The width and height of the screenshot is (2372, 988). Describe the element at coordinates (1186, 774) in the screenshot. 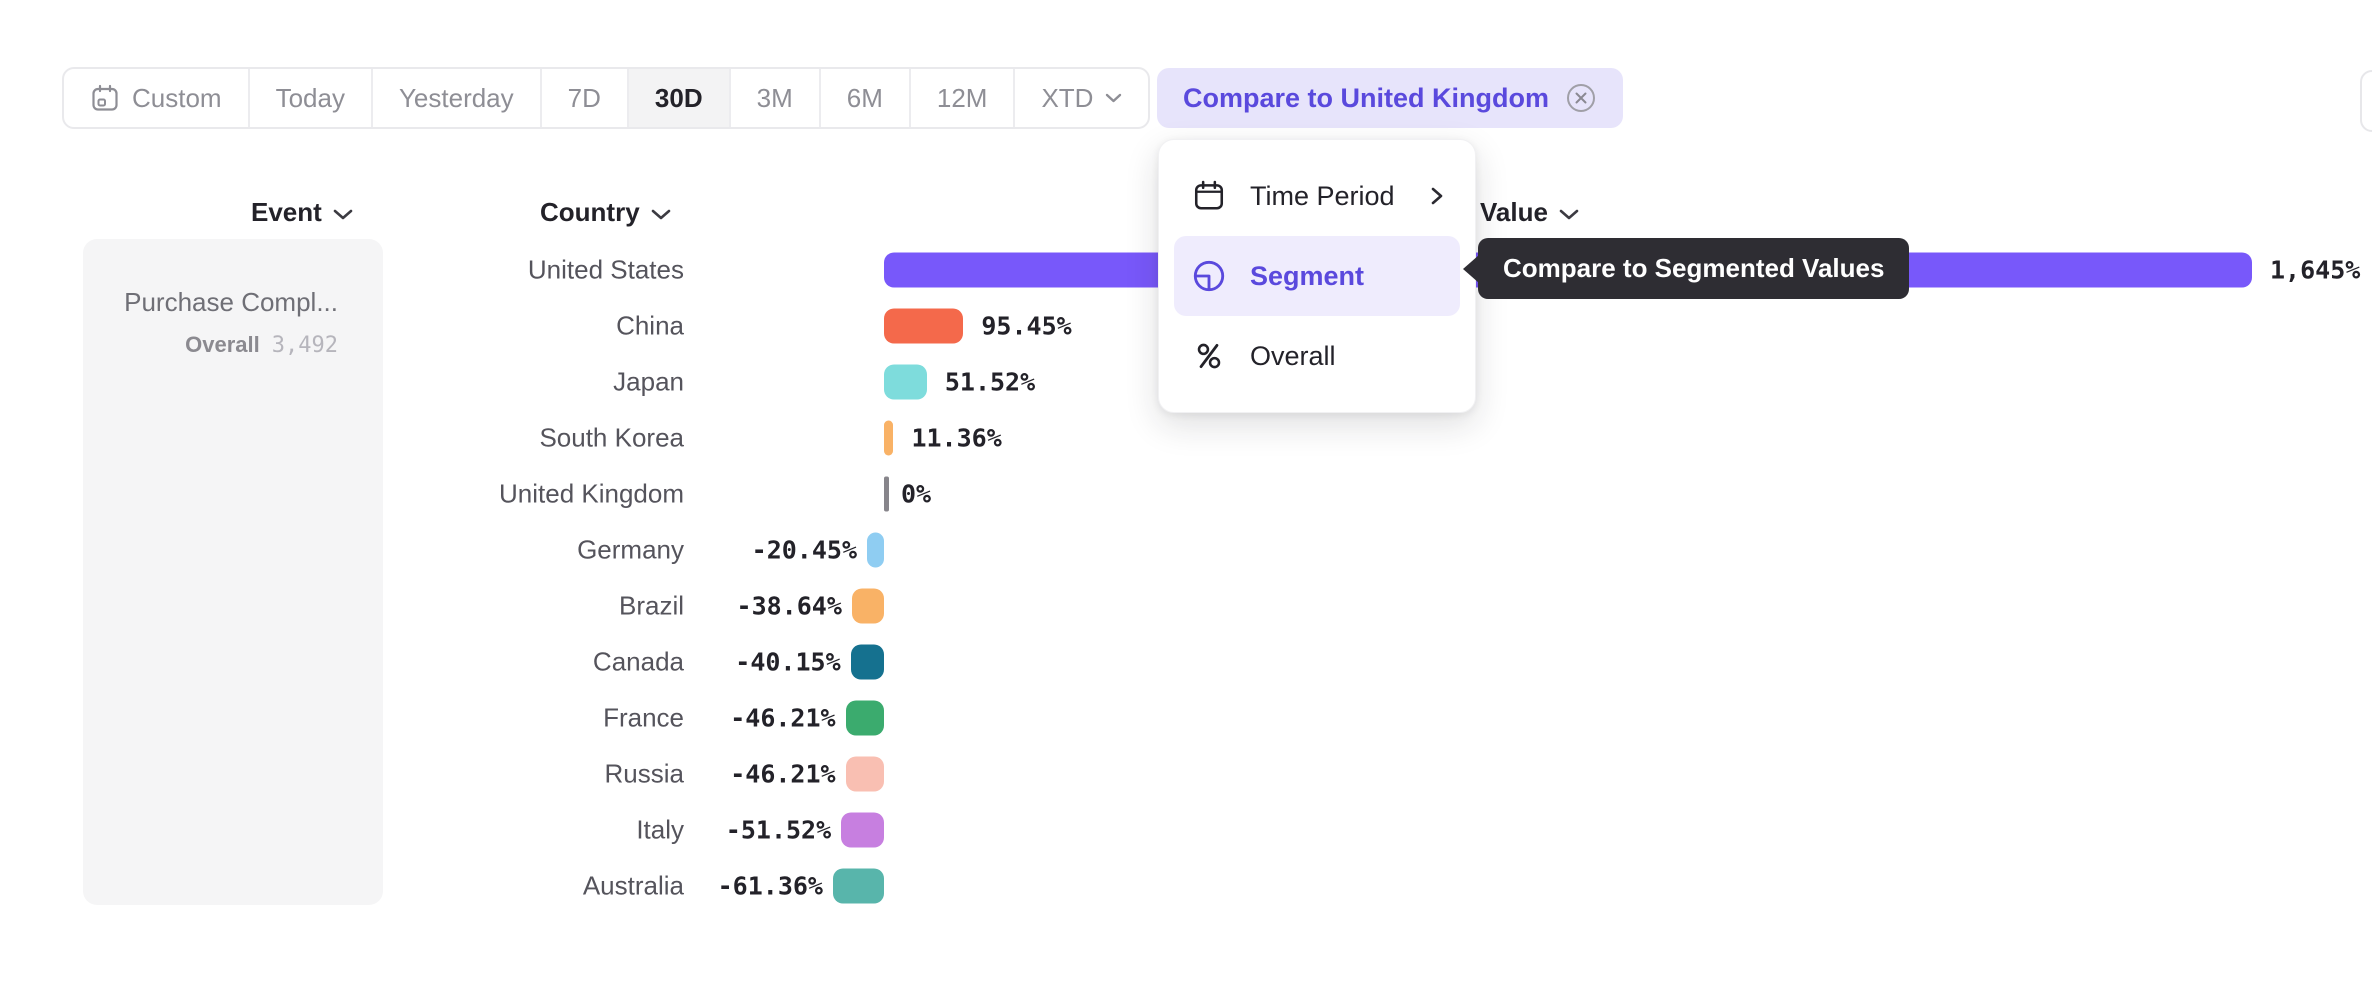

I see `chart-row-russia: Russia -46.21%` at that location.